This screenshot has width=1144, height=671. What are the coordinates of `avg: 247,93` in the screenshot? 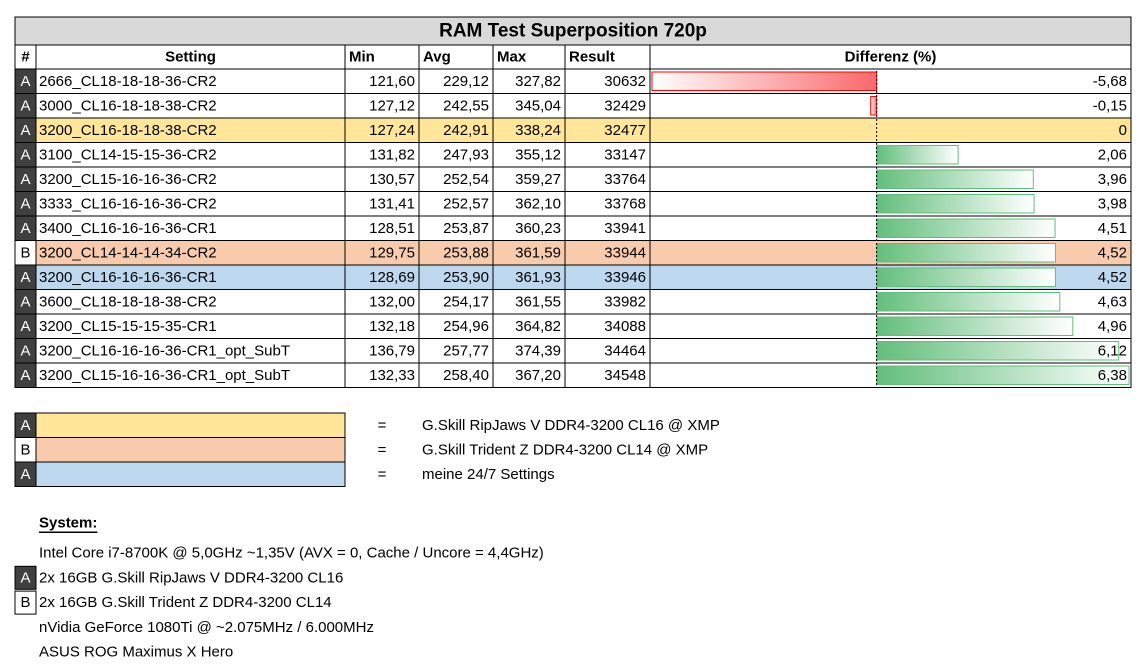 It's located at (466, 154).